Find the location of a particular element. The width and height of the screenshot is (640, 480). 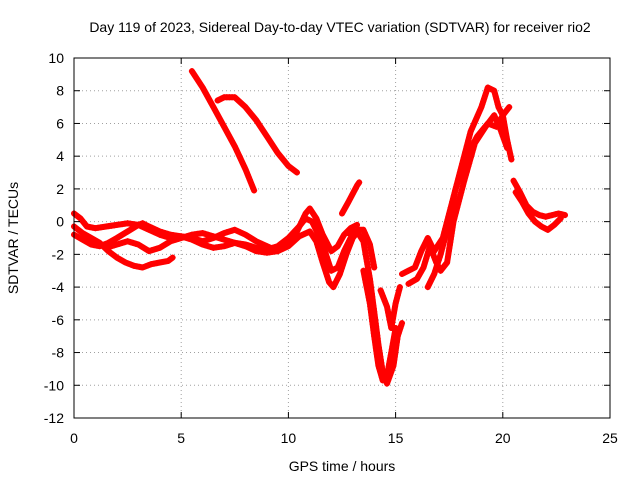

x-axis-title: GPS time / hours is located at coordinates (342, 466).